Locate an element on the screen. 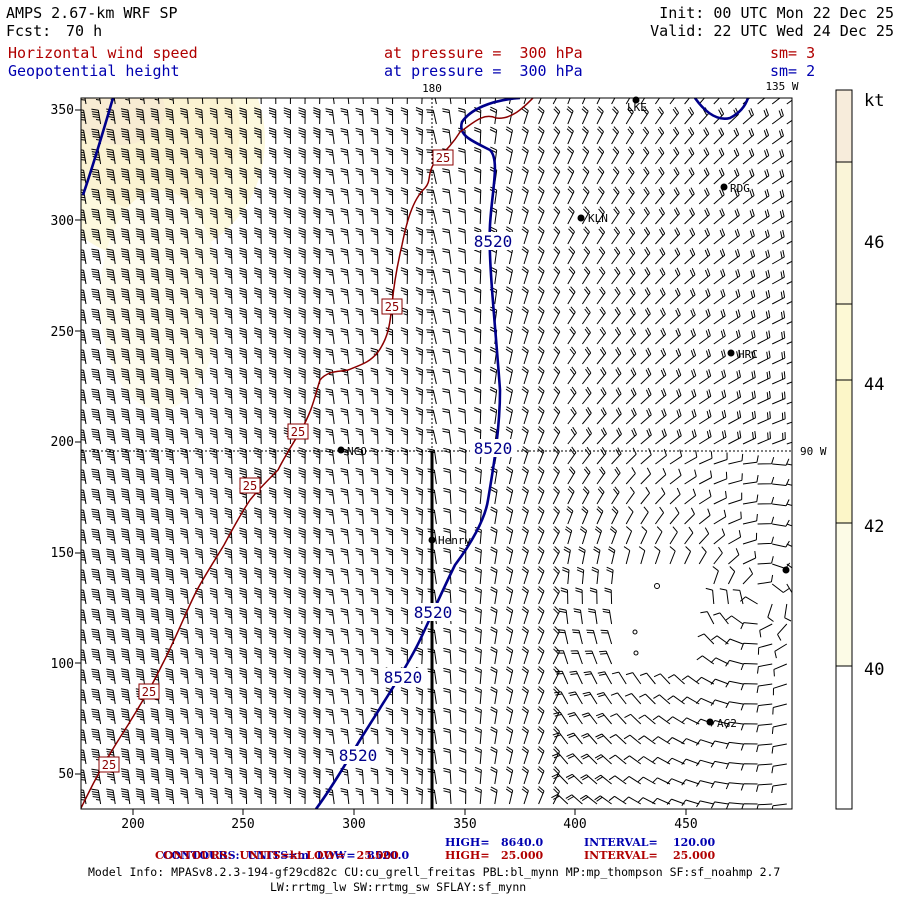 The height and width of the screenshot is (900, 900). footer-height-high: HIGH= 8640.0 is located at coordinates (494, 842).